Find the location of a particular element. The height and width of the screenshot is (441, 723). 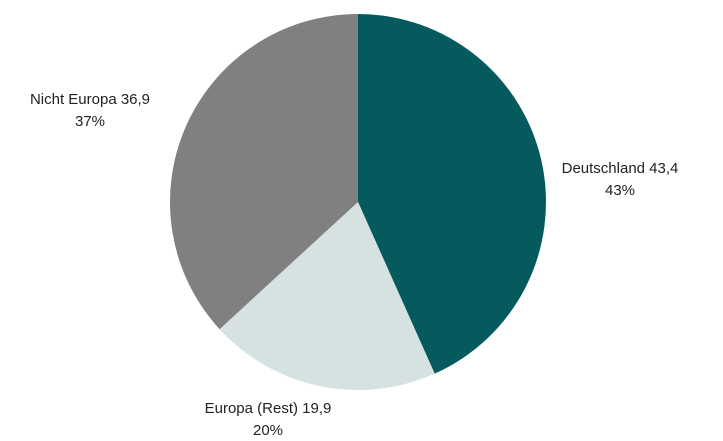

pie-slice-europa-rest is located at coordinates (327, 296).